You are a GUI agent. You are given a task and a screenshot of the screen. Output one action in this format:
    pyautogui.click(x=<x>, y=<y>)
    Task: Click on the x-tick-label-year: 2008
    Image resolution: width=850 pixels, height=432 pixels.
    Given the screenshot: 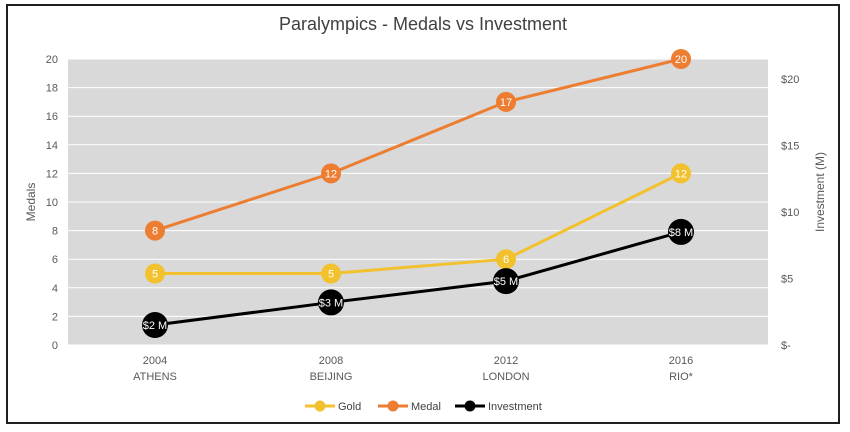 What is the action you would take?
    pyautogui.click(x=331, y=361)
    